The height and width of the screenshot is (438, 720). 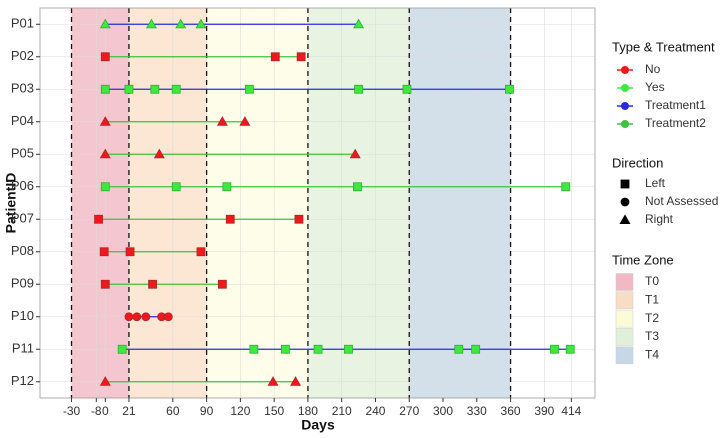 What do you see at coordinates (22, 315) in the screenshot?
I see `y-tick-label: P10` at bounding box center [22, 315].